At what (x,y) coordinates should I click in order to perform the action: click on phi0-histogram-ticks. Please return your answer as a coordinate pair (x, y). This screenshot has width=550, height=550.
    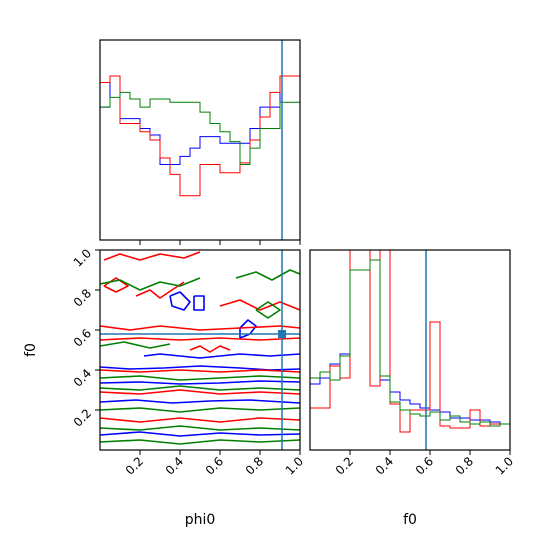
    Looking at the image, I should click on (220, 242).